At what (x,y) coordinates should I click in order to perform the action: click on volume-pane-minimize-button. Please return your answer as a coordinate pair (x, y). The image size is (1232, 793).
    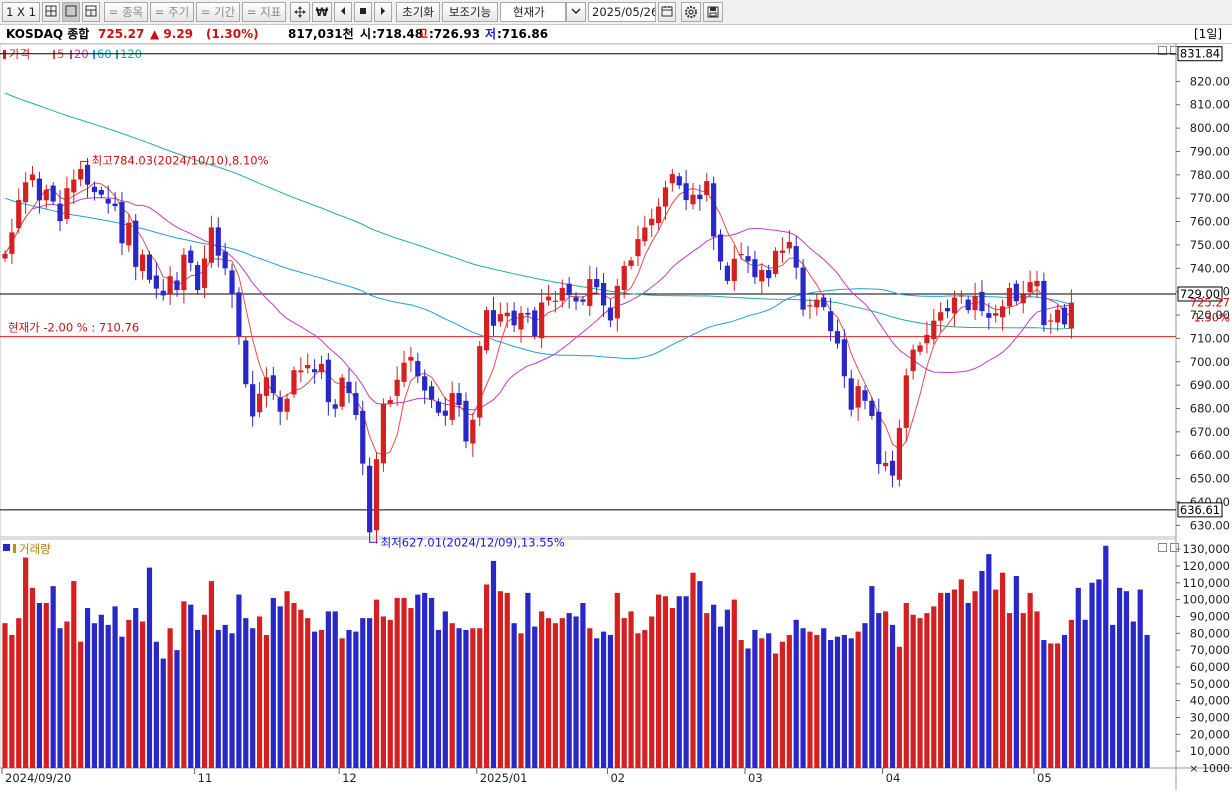
    Looking at the image, I should click on (1162, 547).